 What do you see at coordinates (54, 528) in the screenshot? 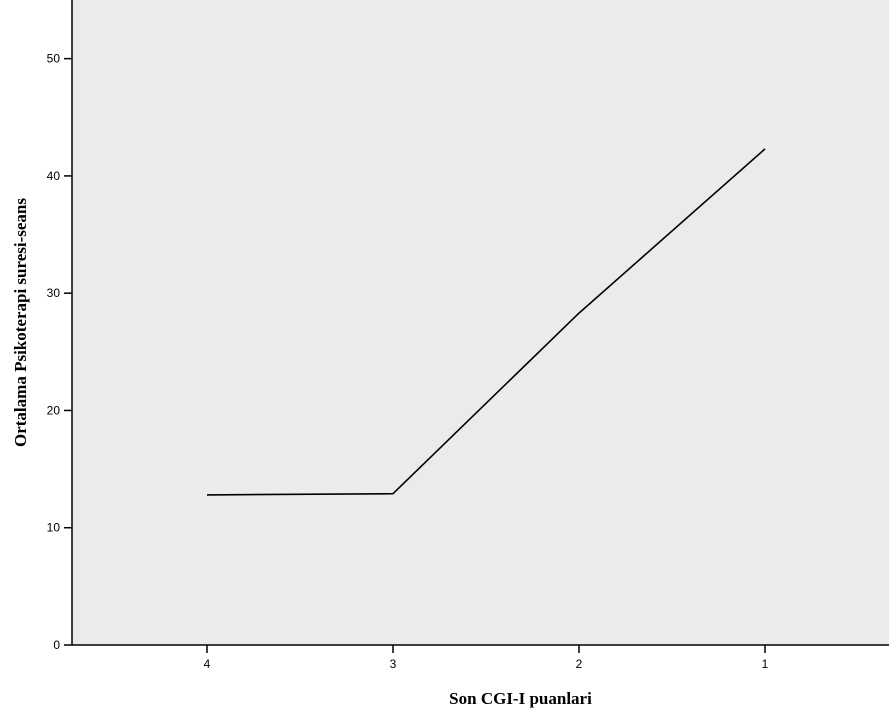
I see `y-tick-label: 10` at bounding box center [54, 528].